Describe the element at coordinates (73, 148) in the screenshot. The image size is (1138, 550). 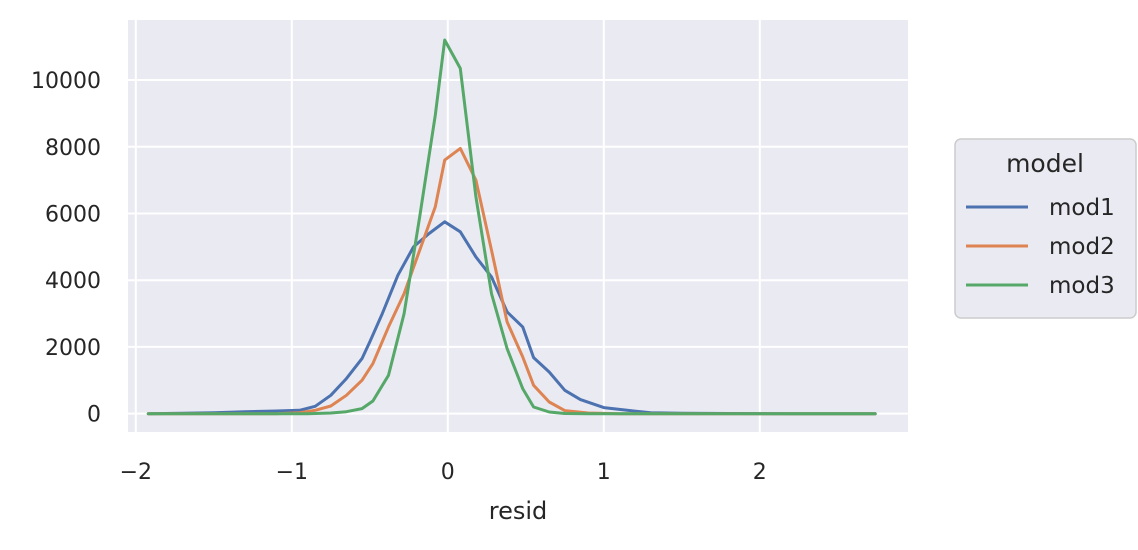
I see `y-tick-label: 8000` at that location.